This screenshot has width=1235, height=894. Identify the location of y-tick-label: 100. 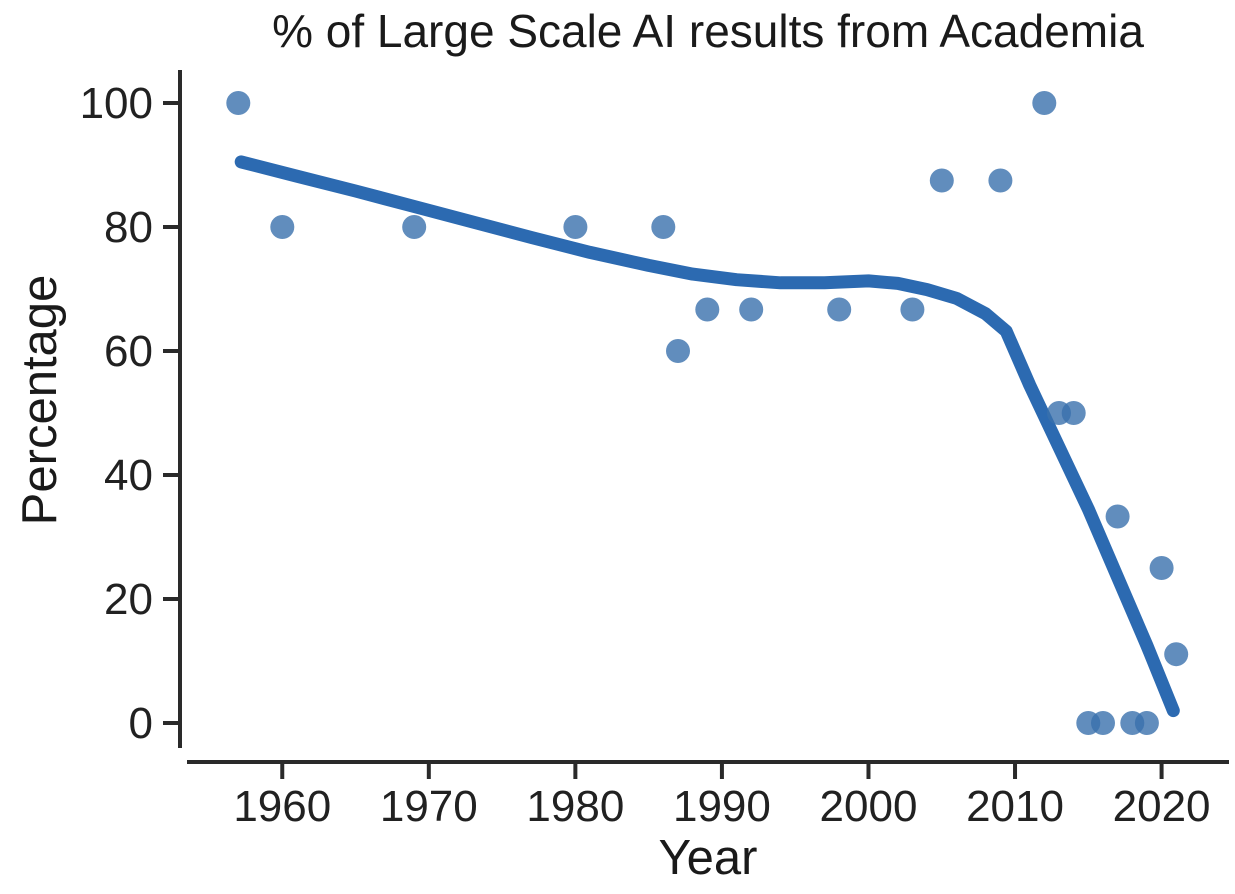
(116, 103).